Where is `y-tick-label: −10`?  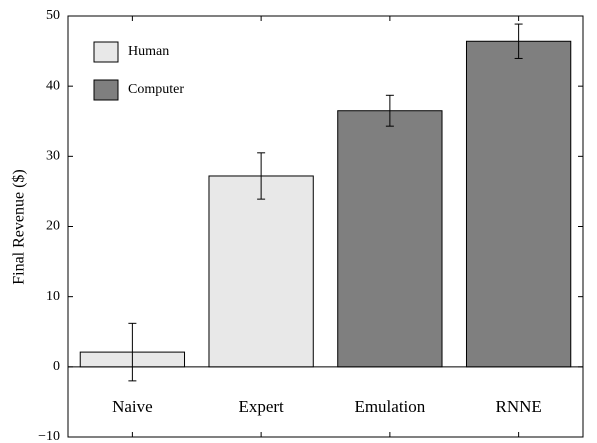 y-tick-label: −10 is located at coordinates (49, 436).